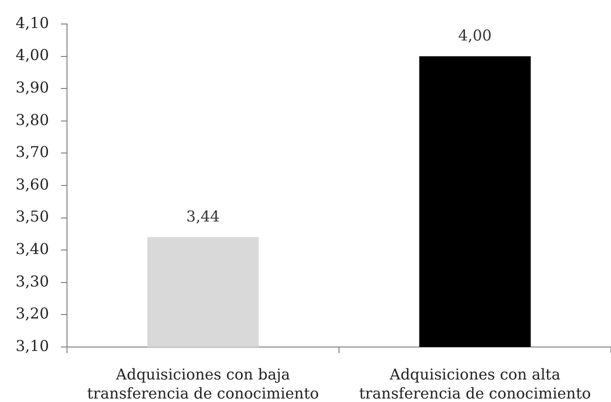 The image size is (611, 402). I want to click on y-tick-label: 3,90, so click(32, 87).